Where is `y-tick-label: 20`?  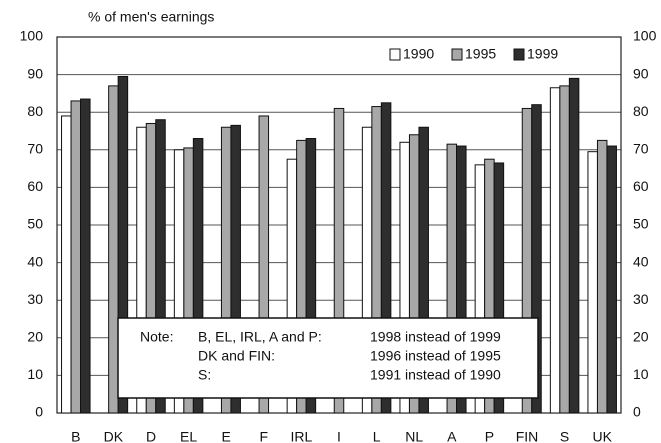
y-tick-label: 20 is located at coordinates (35, 337).